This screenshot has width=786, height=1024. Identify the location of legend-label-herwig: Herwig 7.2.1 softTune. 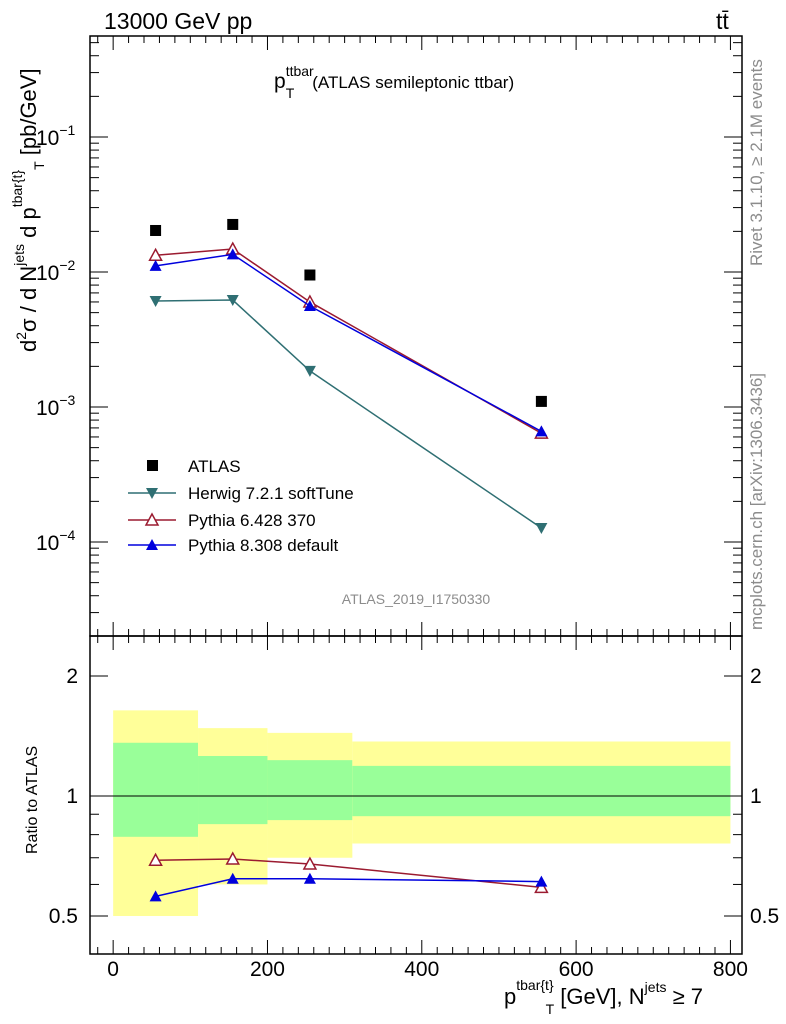
(271, 493).